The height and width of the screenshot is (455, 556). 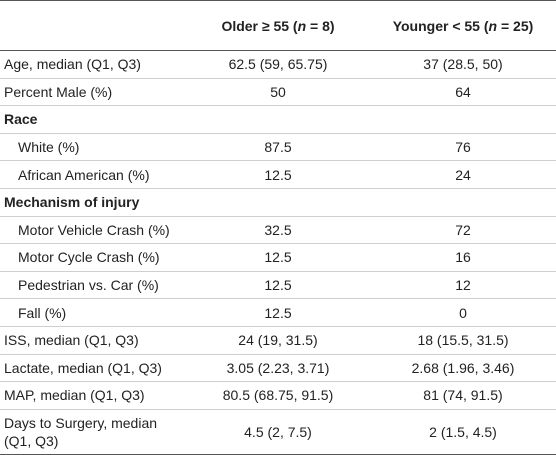 I want to click on column-header: Younger < 55 (n = 25), so click(x=463, y=26).